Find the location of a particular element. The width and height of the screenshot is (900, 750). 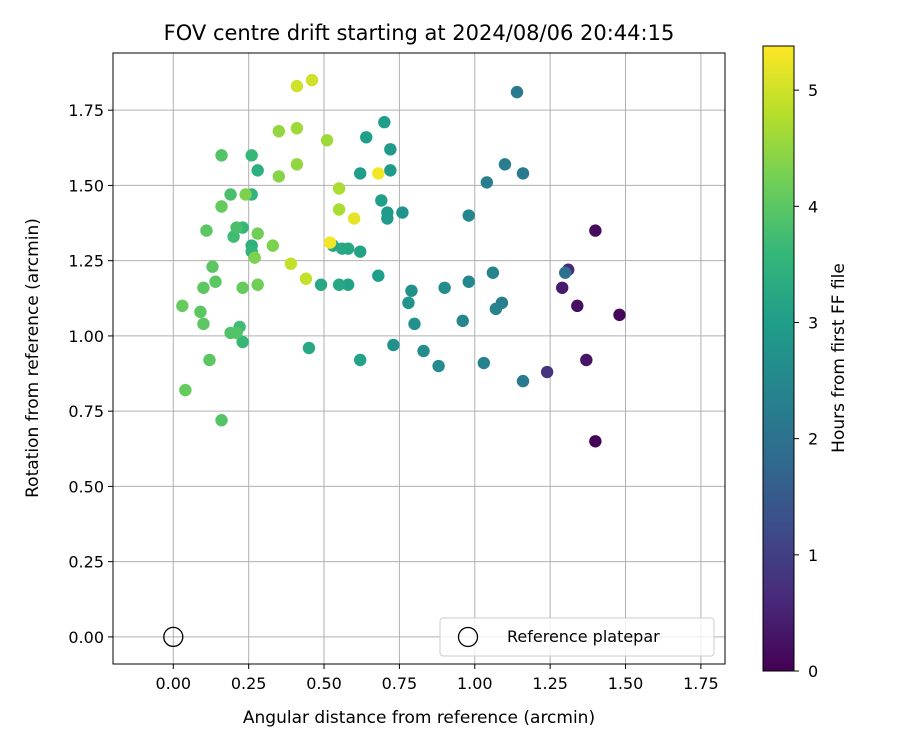

y-tick-label: 1.50 is located at coordinates (86, 185).